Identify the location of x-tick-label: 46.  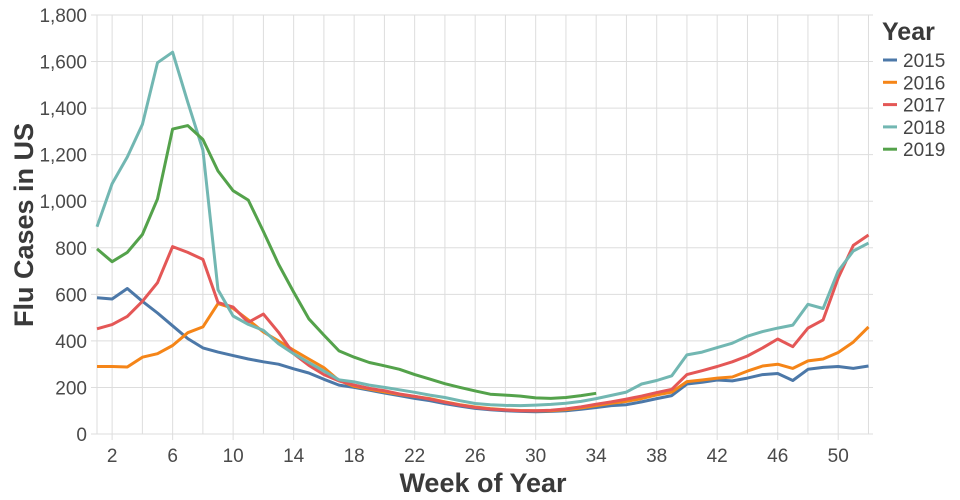
(777, 456).